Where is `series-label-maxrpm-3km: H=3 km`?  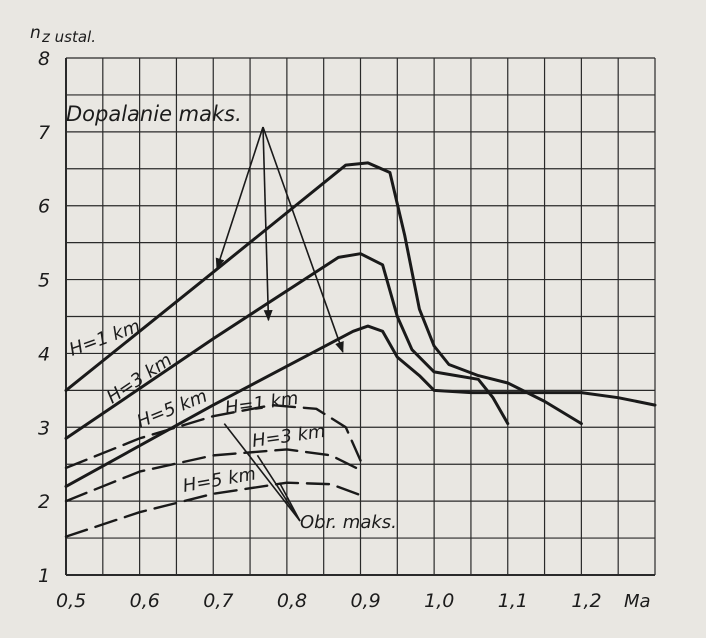
series-label-maxrpm-3km: H=3 km is located at coordinates (289, 436).